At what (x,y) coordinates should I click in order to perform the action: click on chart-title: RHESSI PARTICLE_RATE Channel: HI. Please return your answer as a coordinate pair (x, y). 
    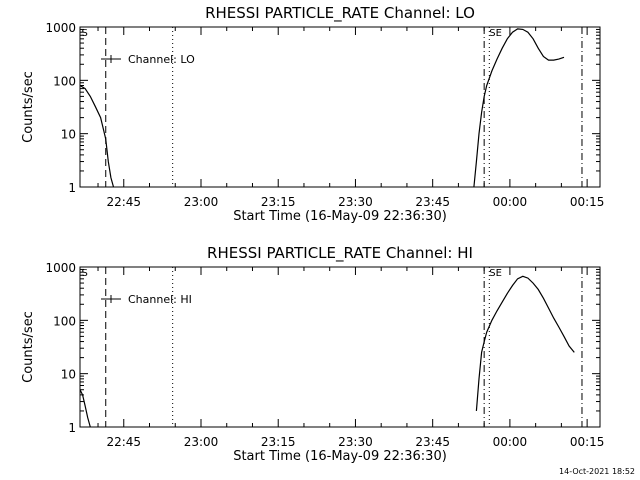
    Looking at the image, I should click on (340, 253).